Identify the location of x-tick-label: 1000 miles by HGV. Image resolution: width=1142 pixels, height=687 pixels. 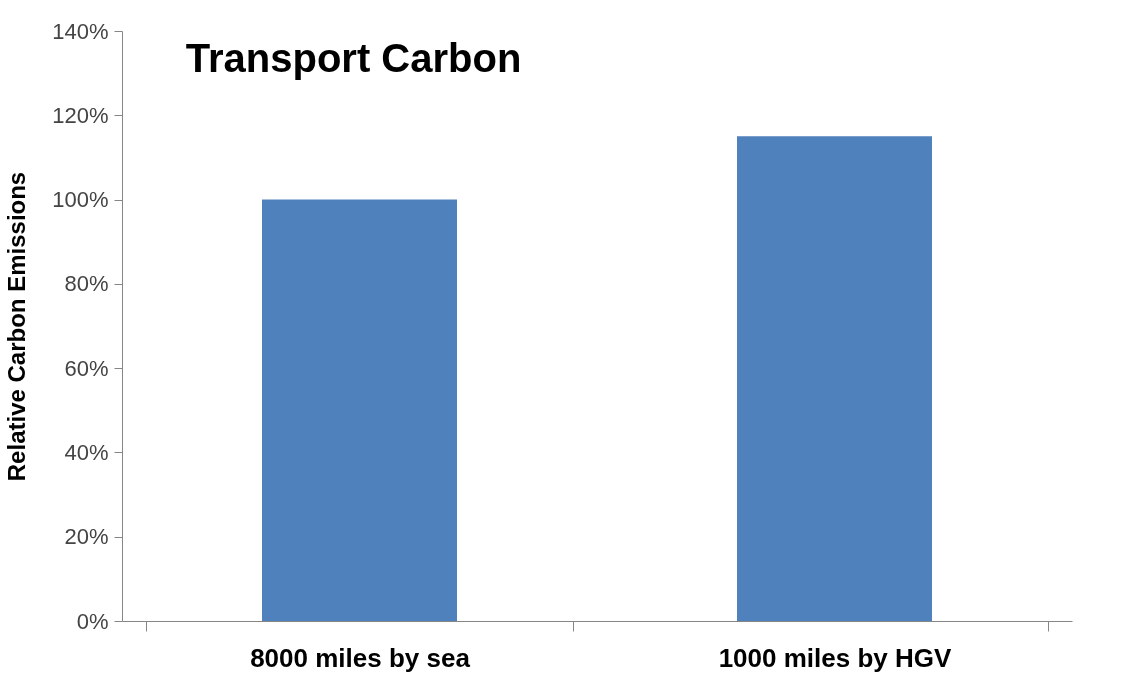
(835, 657).